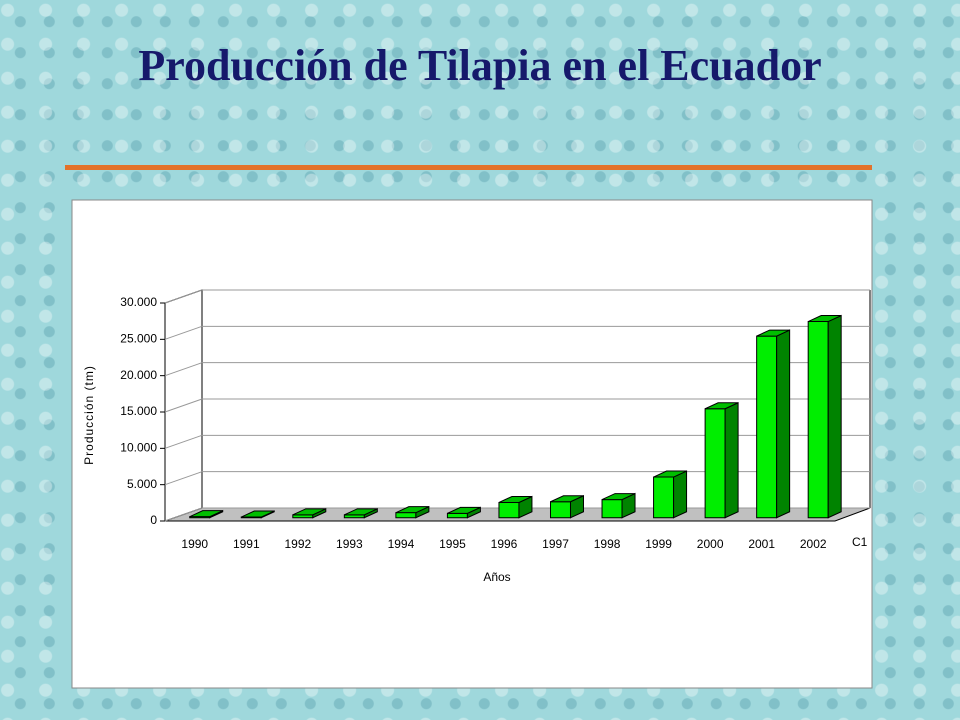 Image resolution: width=960 pixels, height=720 pixels. Describe the element at coordinates (401, 544) in the screenshot. I see `x-tick-label: 1994` at that location.